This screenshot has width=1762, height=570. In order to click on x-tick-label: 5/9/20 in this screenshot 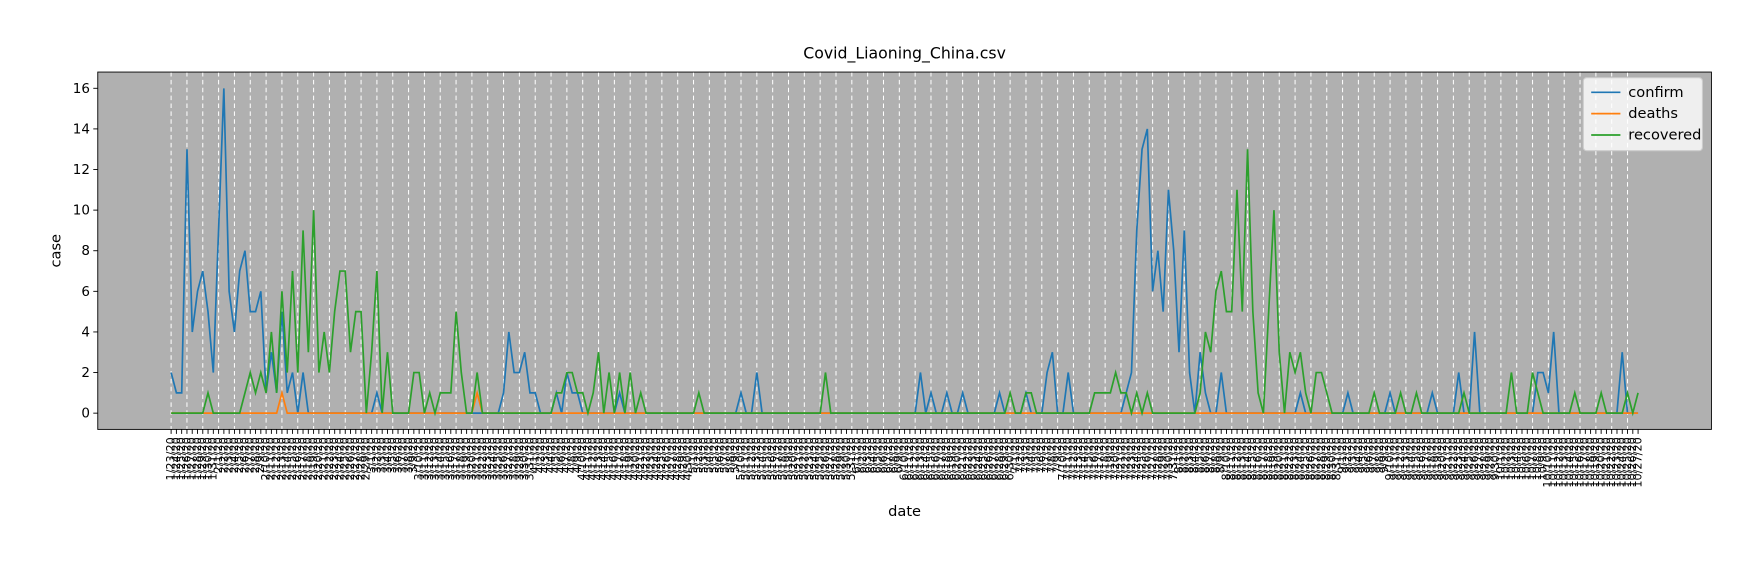, I will do `click(735, 455)`.